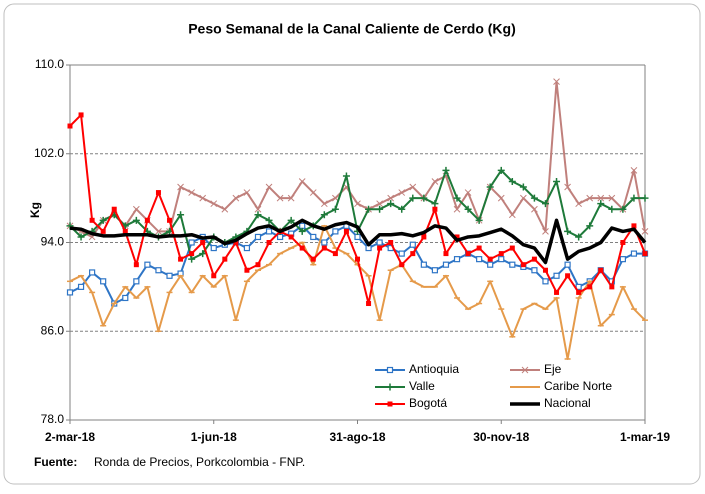 The image size is (705, 494). Describe the element at coordinates (434, 369) in the screenshot. I see `legend-label: Antioquia` at that location.